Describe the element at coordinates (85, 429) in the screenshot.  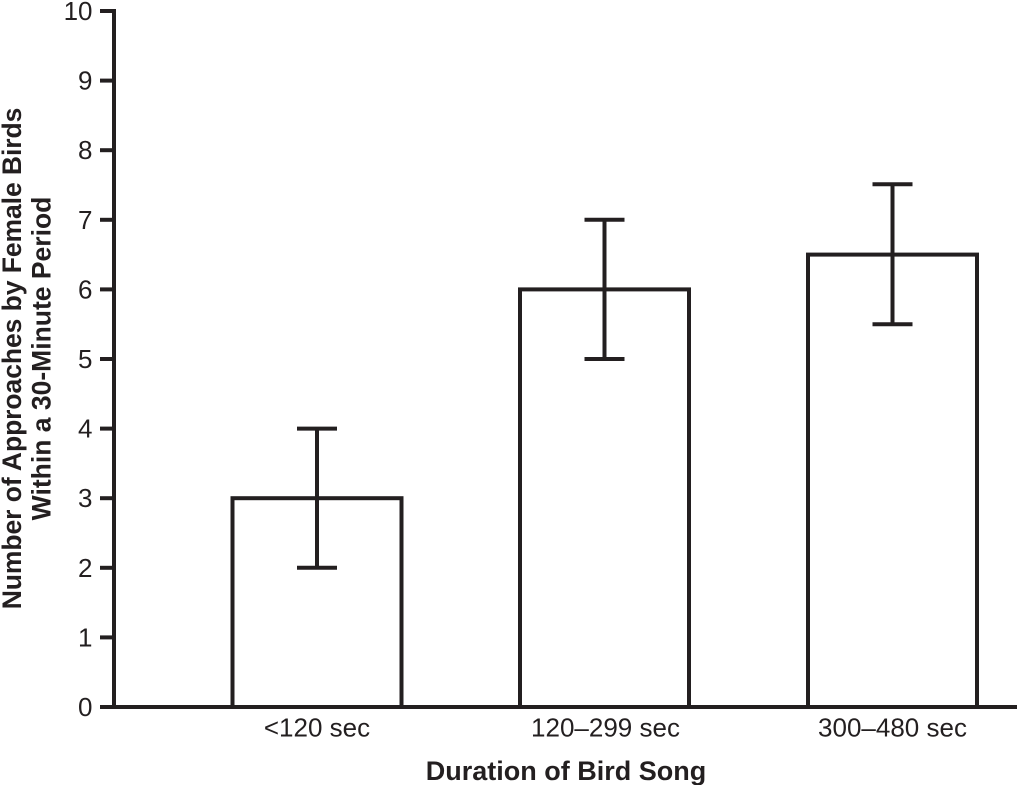
I see `svg-text: 4` at that location.